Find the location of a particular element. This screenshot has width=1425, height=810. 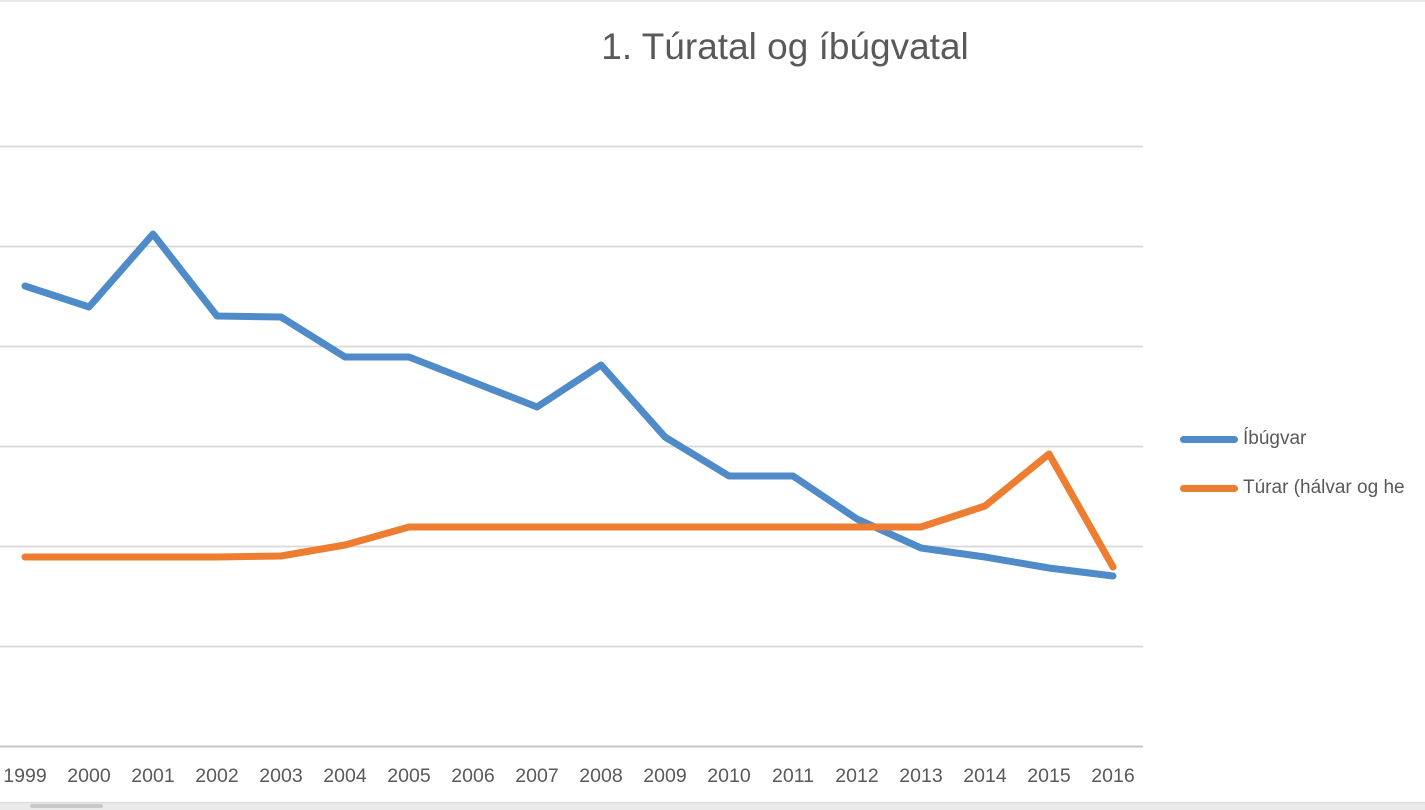

x-tick-label: 2012 is located at coordinates (856, 776).